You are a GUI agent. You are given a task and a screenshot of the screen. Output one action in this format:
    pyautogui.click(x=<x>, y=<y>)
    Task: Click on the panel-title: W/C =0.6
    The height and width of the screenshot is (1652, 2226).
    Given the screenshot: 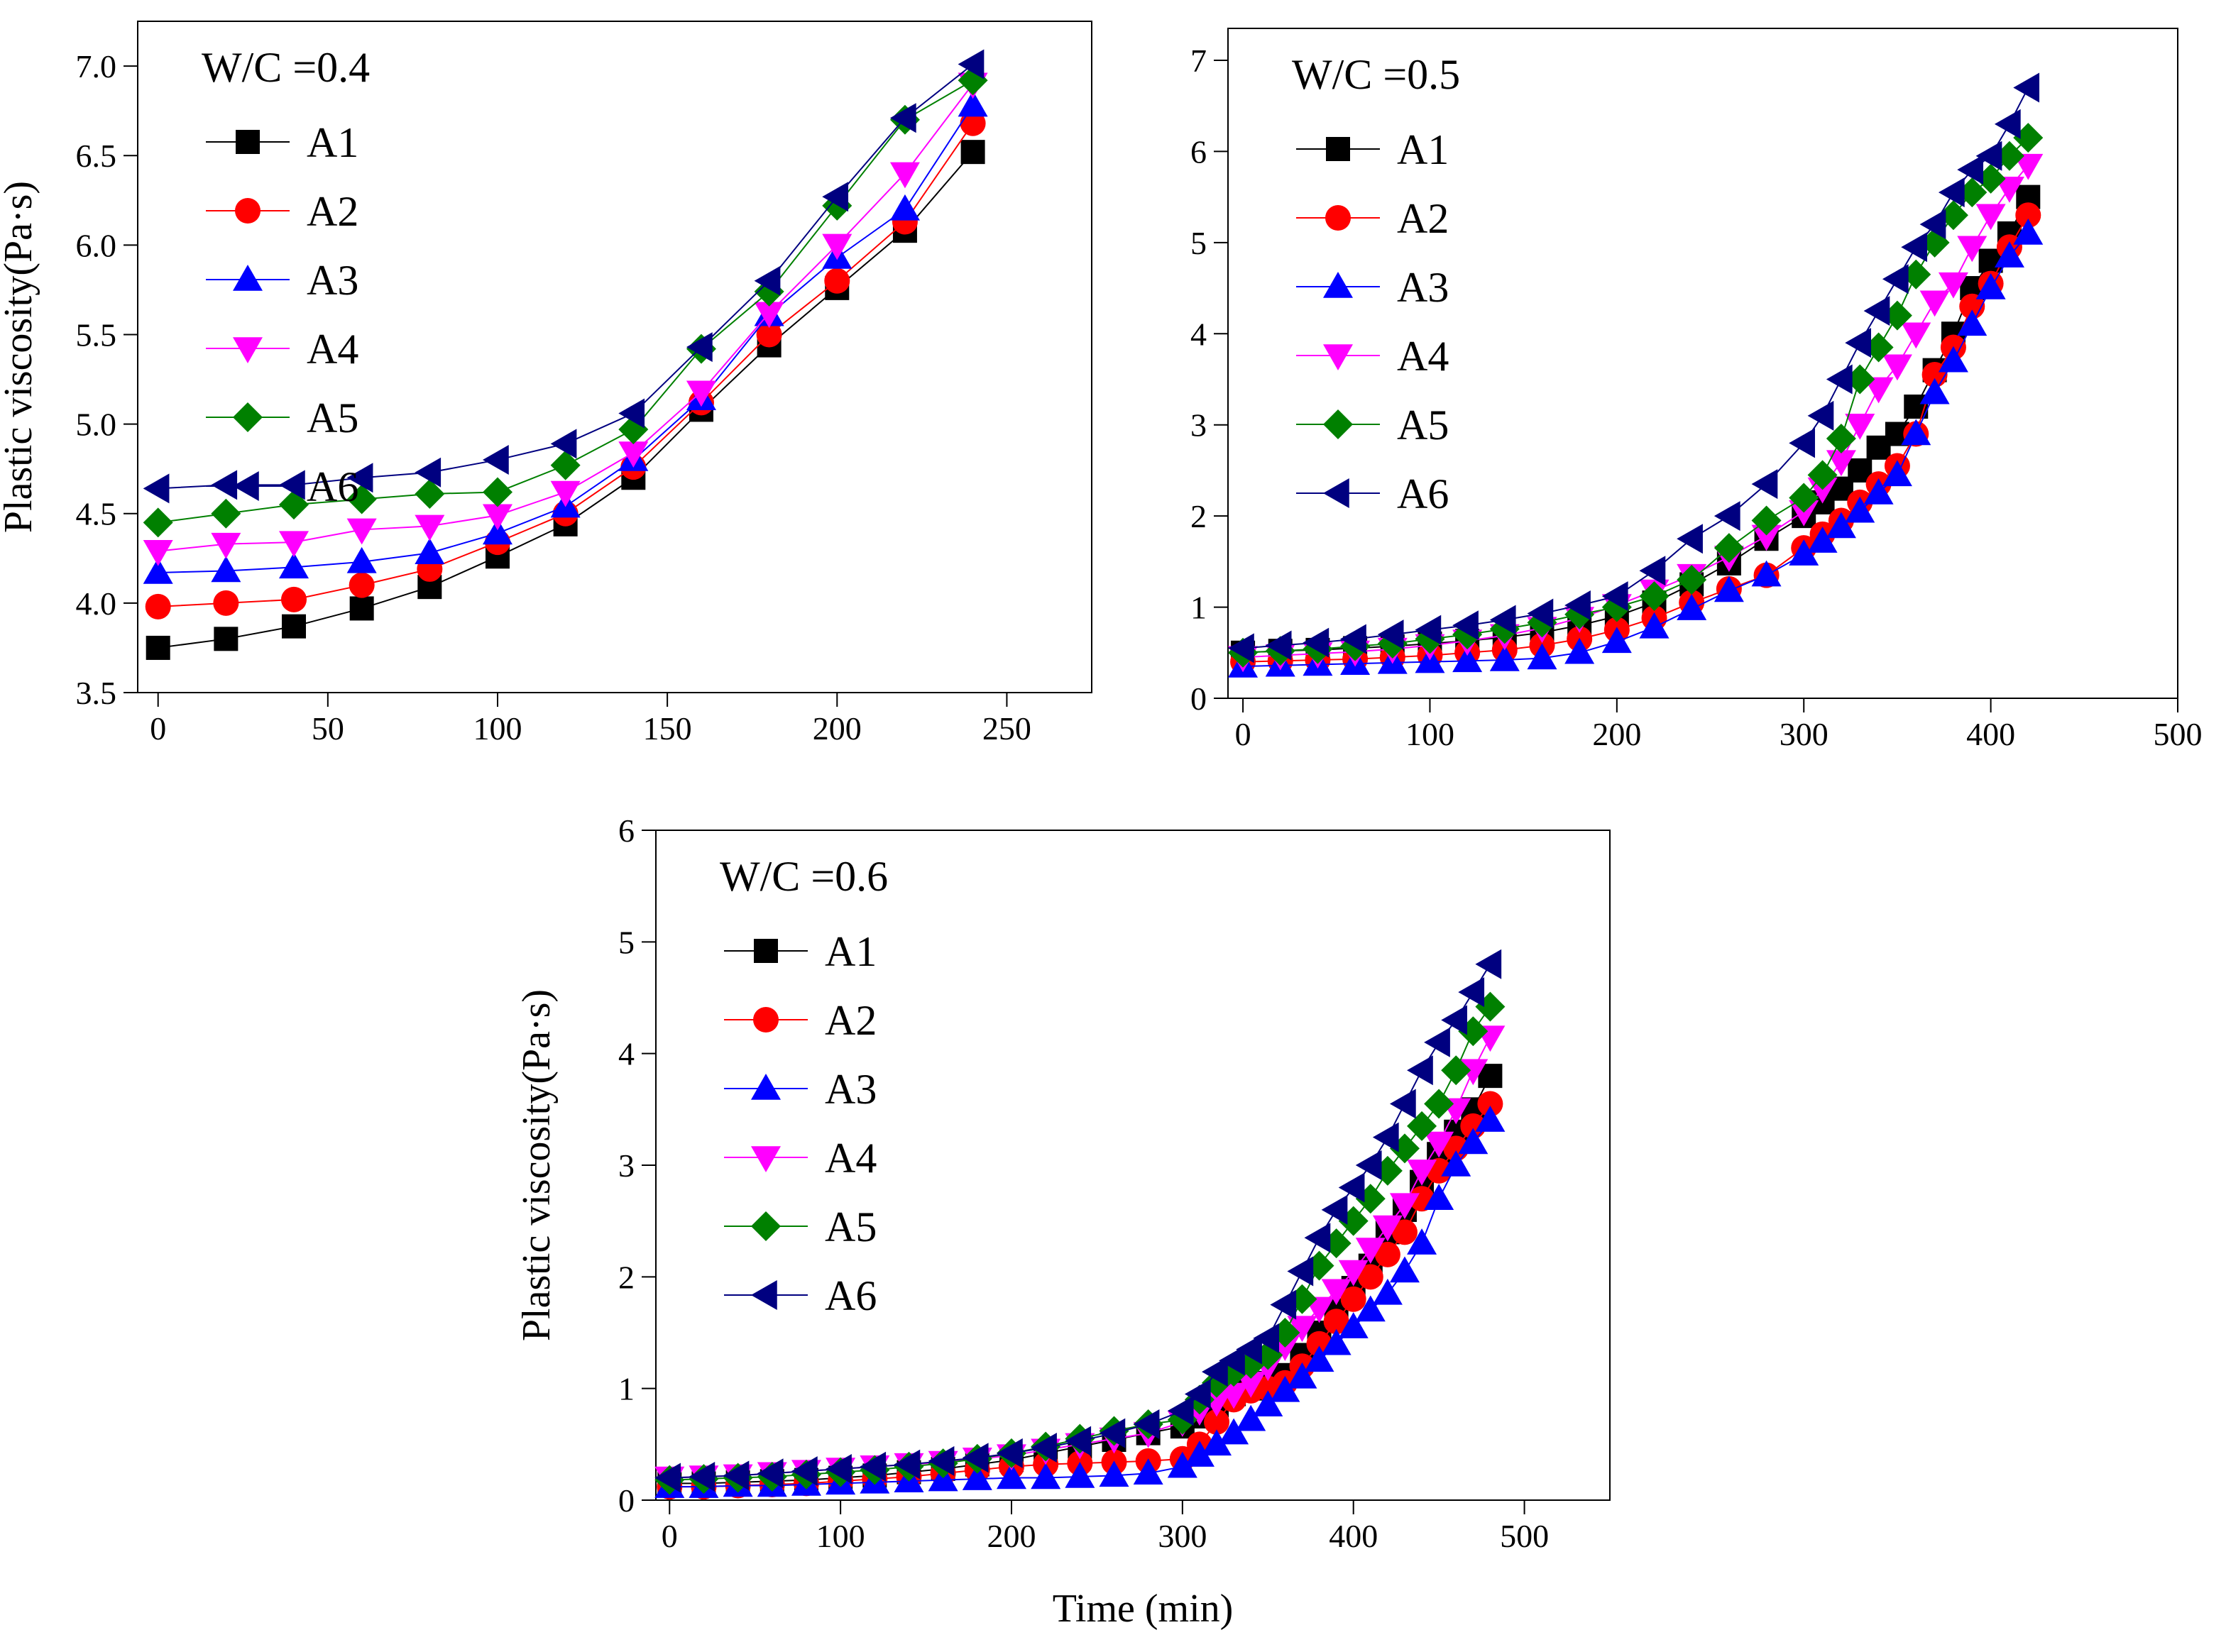 What is the action you would take?
    pyautogui.click(x=804, y=876)
    